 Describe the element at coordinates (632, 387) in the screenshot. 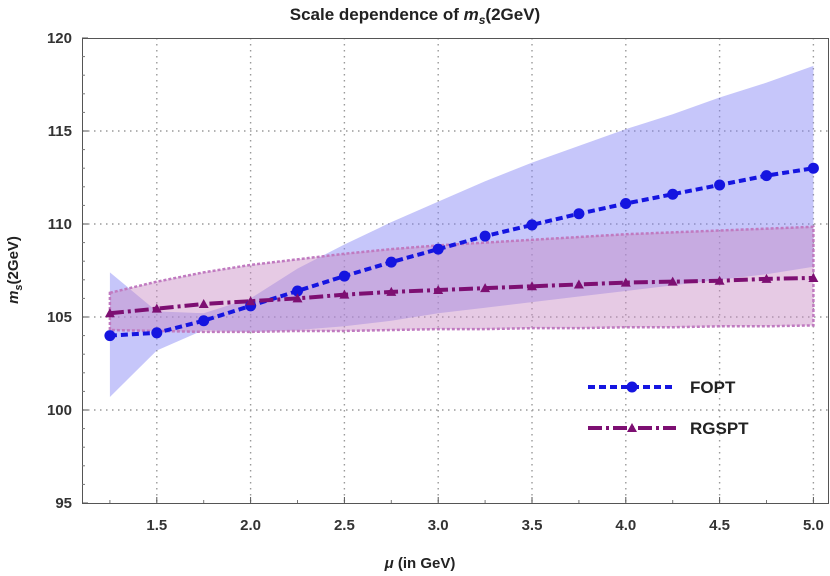

I see `legend-marker-fopt` at that location.